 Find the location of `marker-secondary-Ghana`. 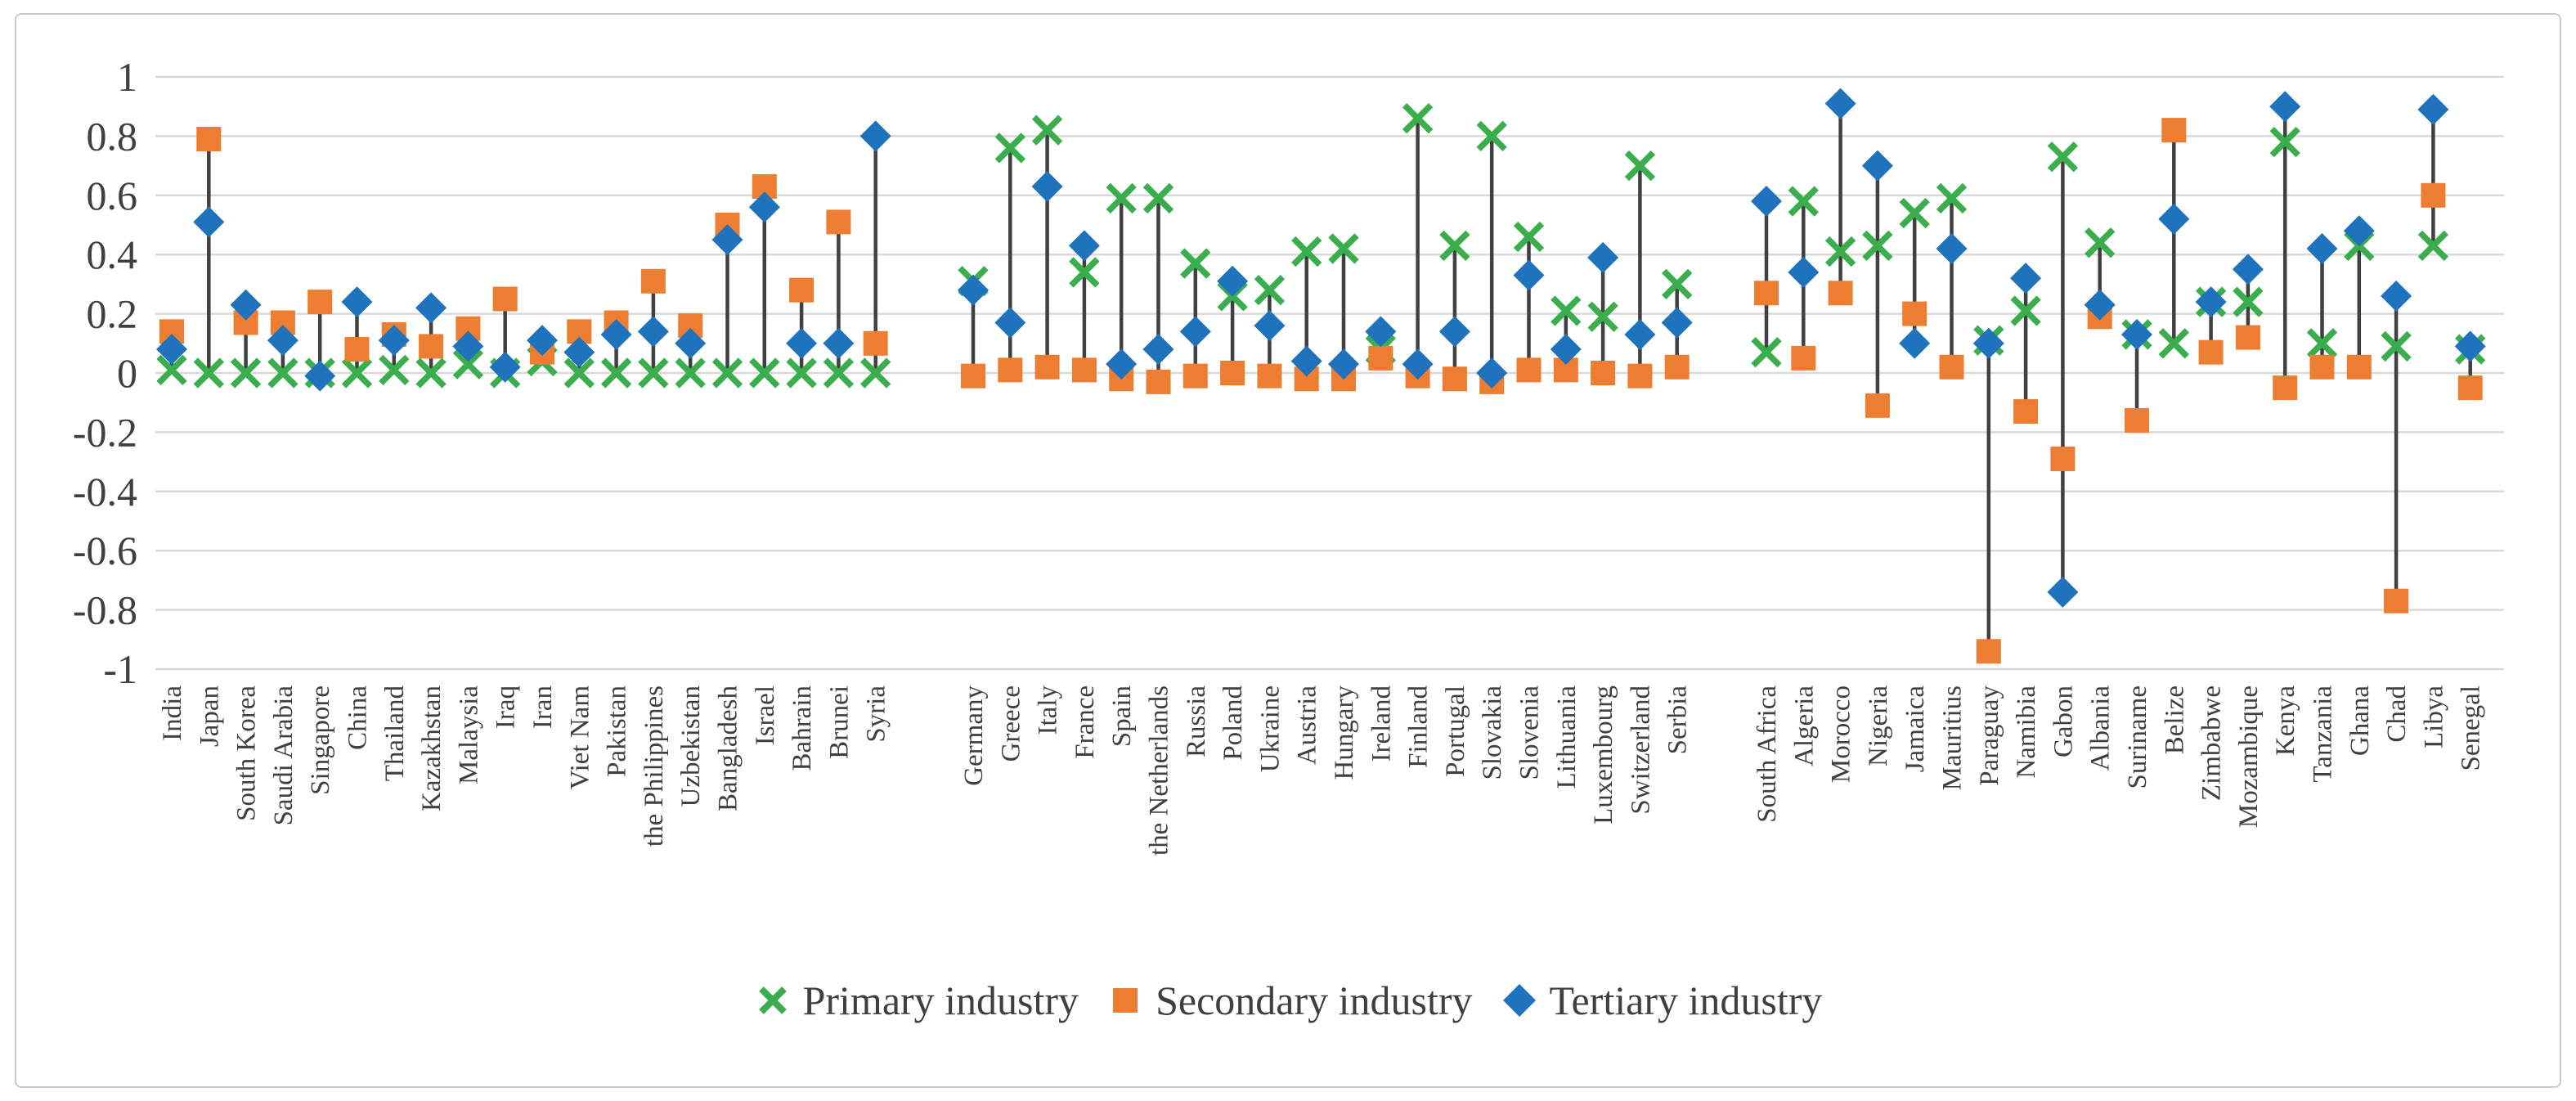

marker-secondary-Ghana is located at coordinates (2359, 367).